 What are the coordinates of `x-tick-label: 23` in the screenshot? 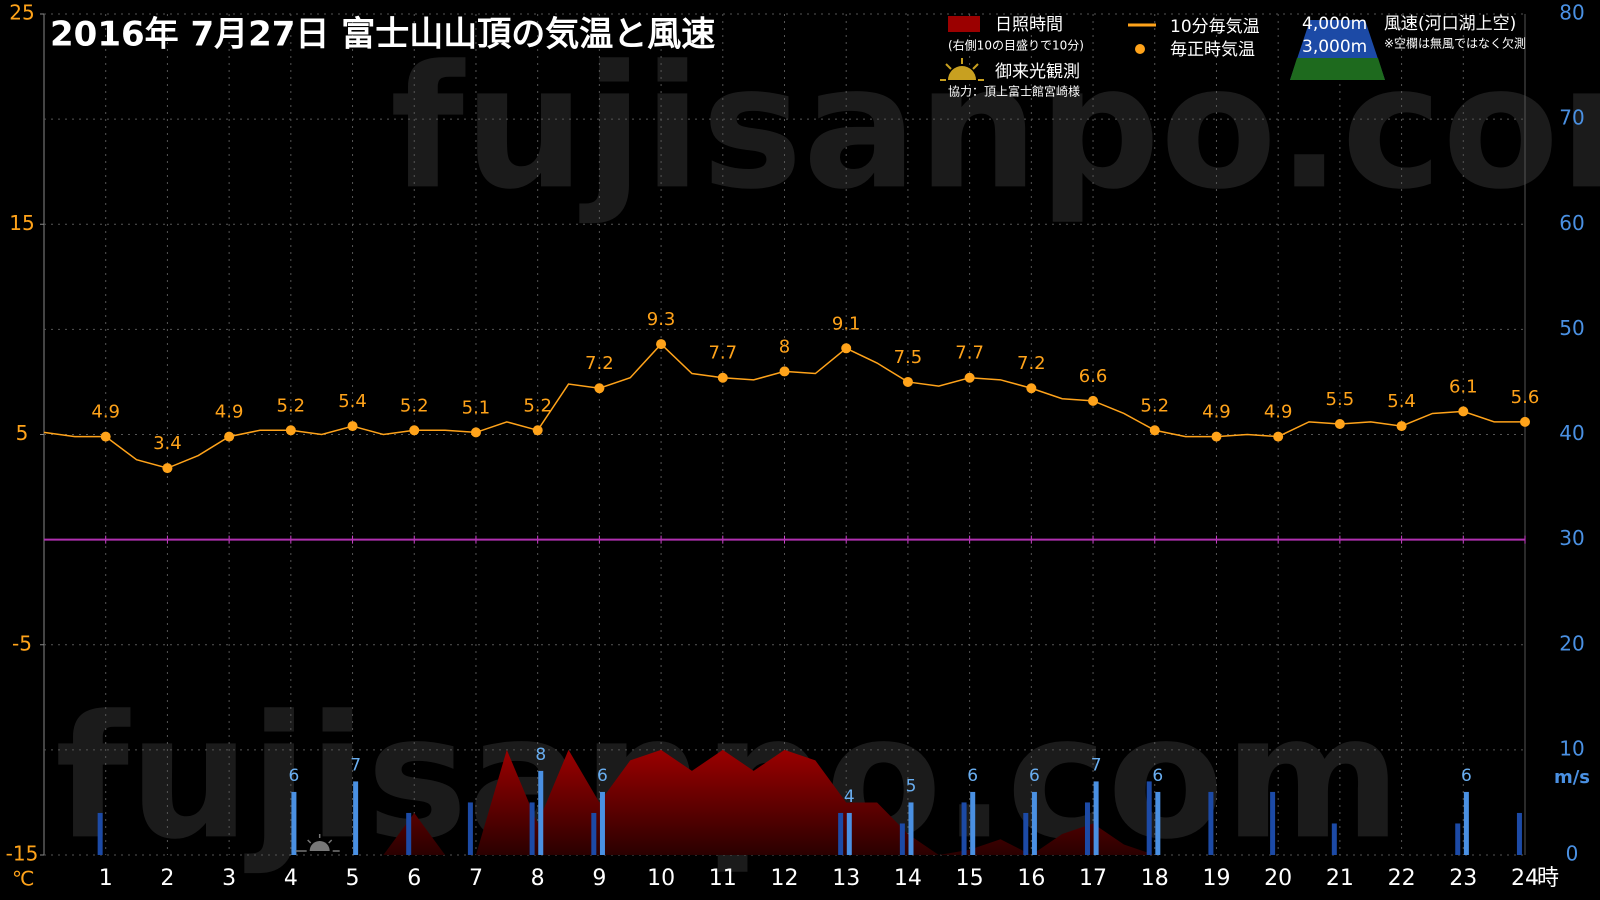 It's located at (1463, 878).